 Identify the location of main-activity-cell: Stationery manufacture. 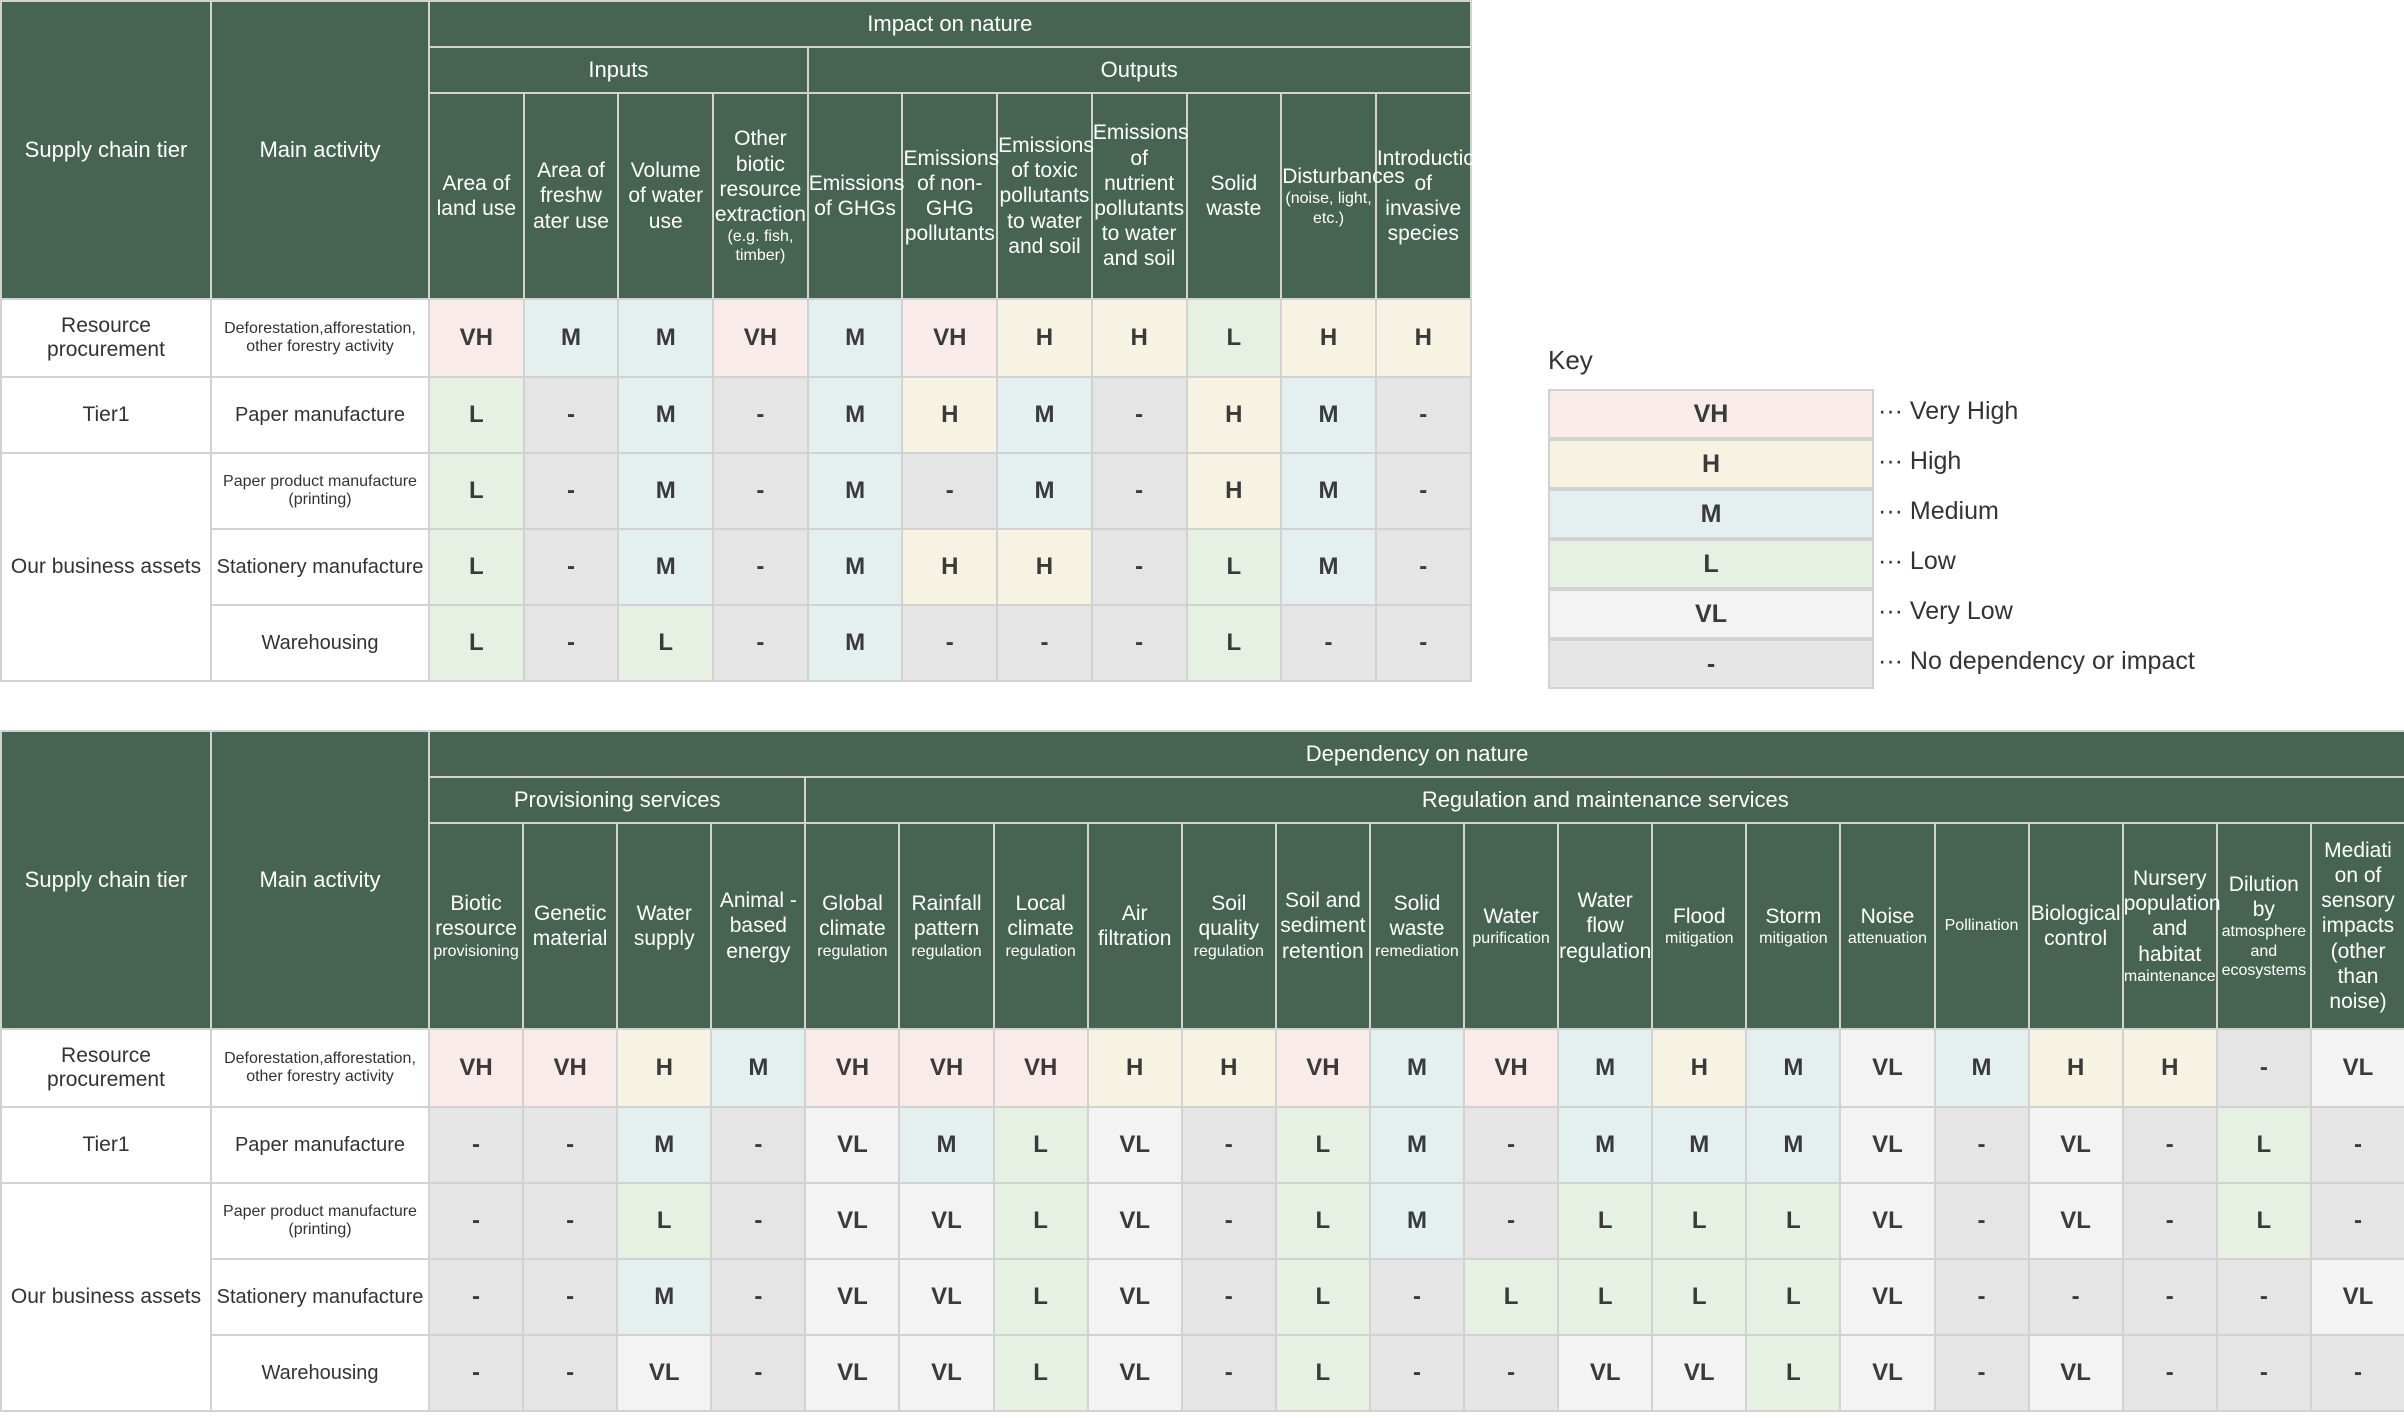
(320, 1297).